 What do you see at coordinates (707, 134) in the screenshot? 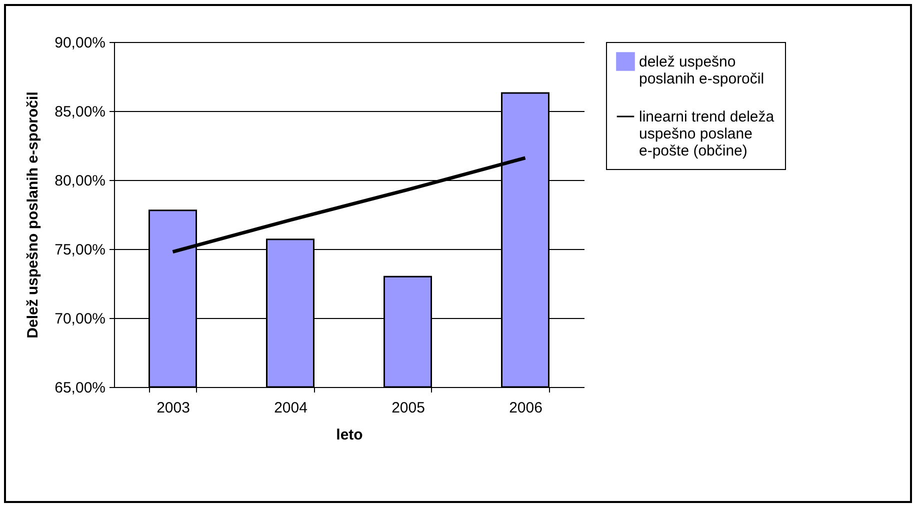
I see `legend-label: linearni trend deleža uspešno poslane e-pošte (občine)` at bounding box center [707, 134].